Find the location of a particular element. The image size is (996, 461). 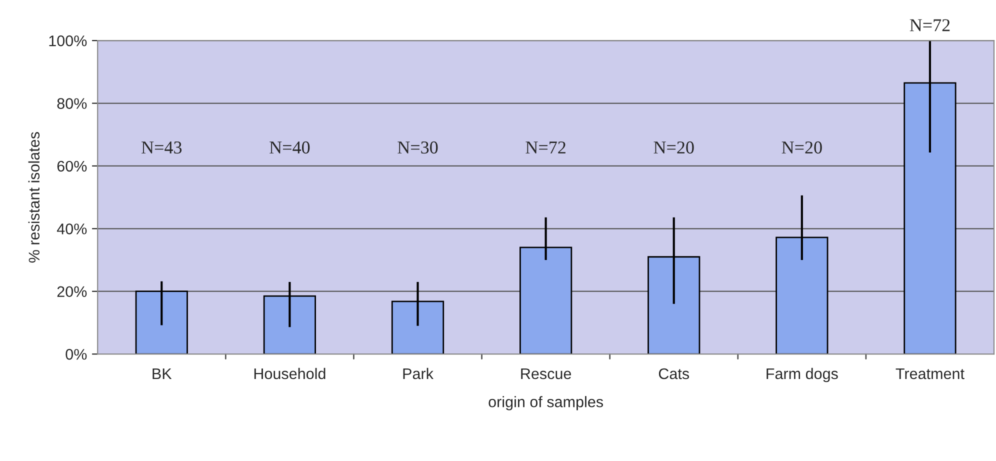

x-tick-label: BK is located at coordinates (162, 374).